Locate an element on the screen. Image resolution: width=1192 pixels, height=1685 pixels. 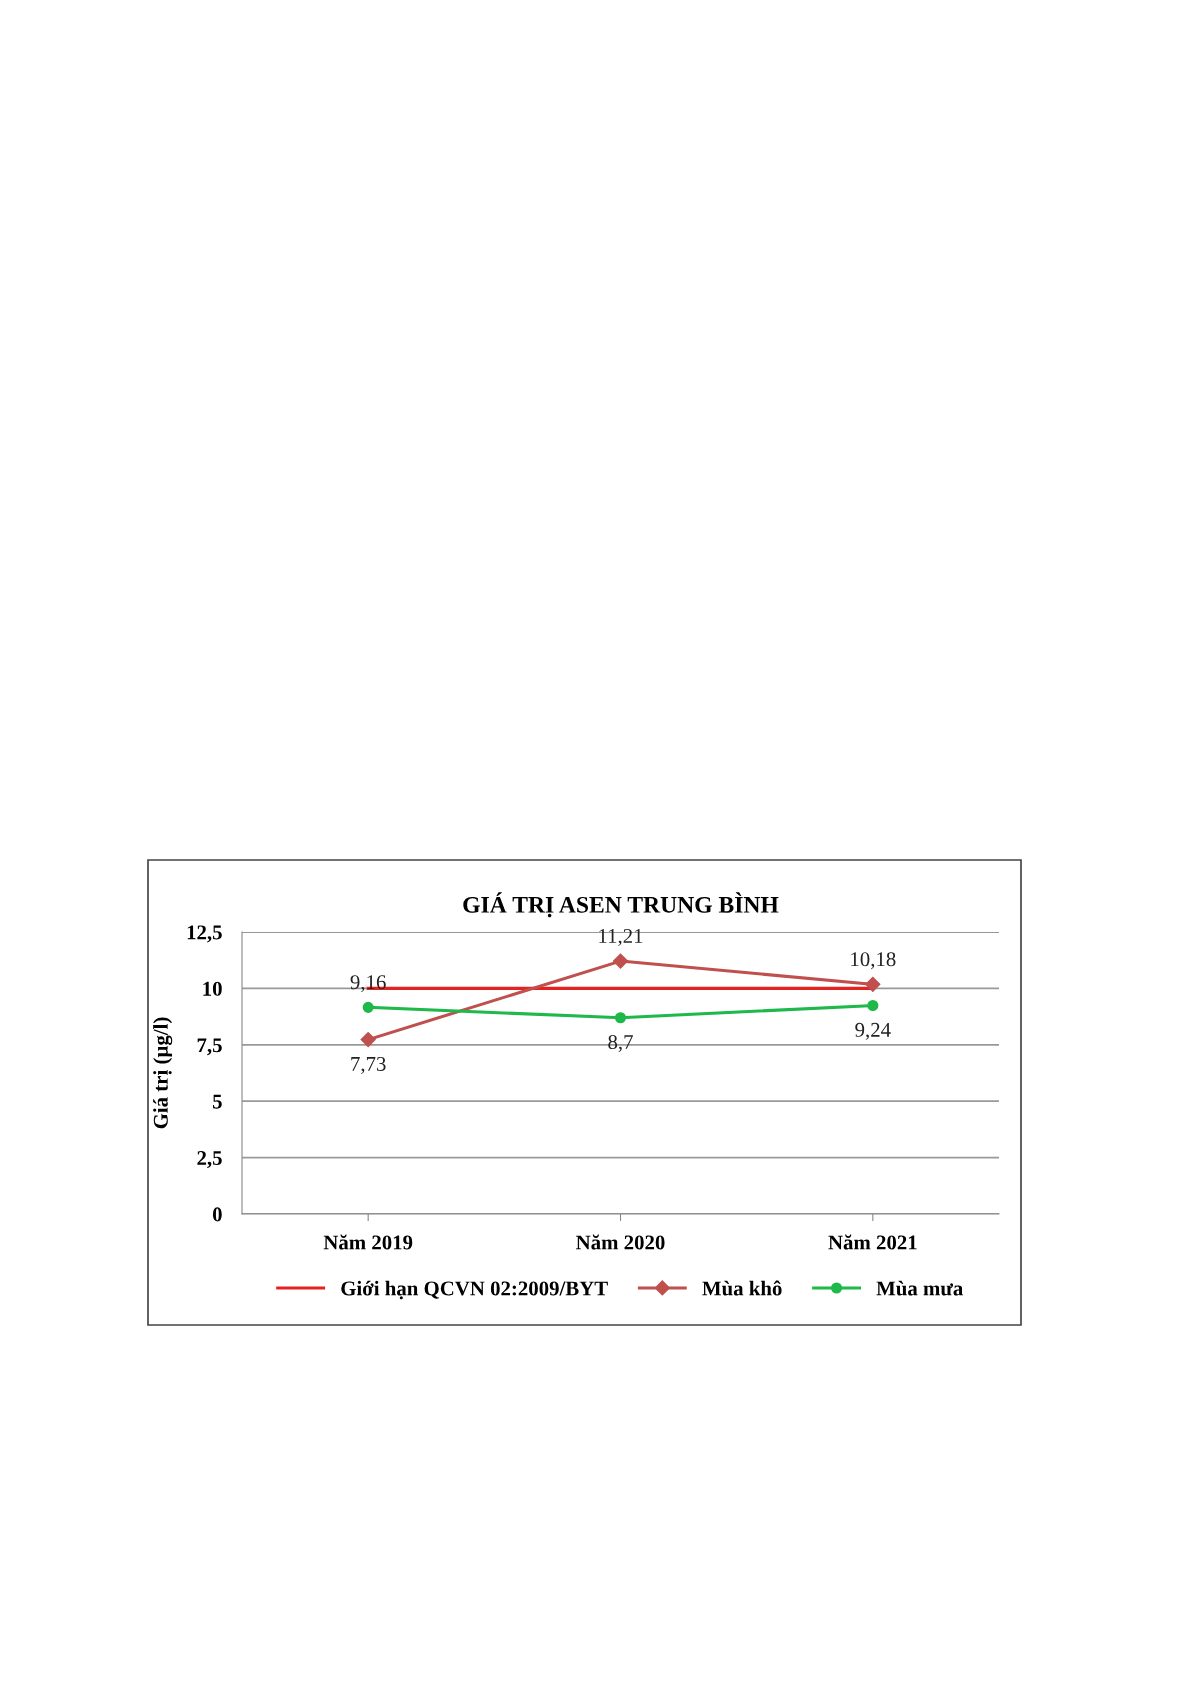
y-tick-label: 0 is located at coordinates (217, 1214).